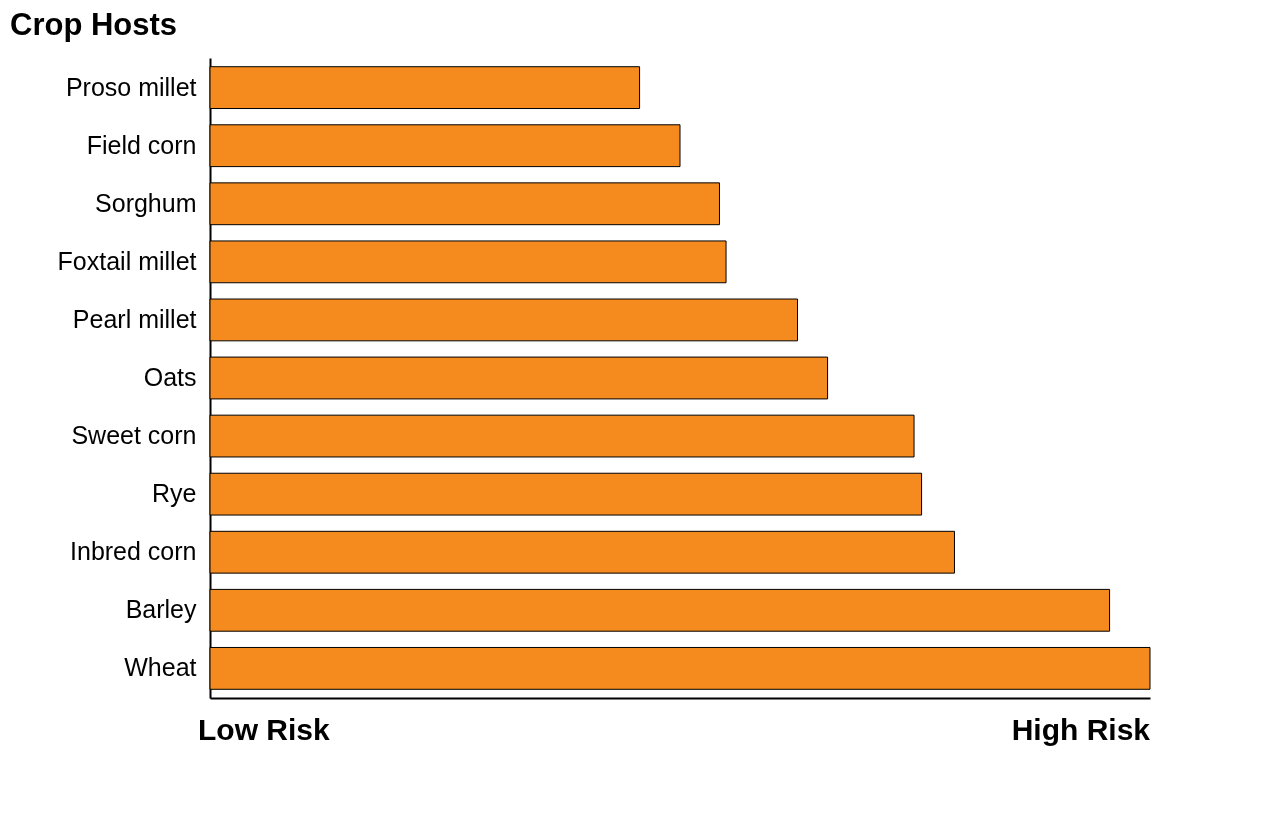 The width and height of the screenshot is (1273, 839). Describe the element at coordinates (1081, 729) in the screenshot. I see `text: High Risk` at that location.